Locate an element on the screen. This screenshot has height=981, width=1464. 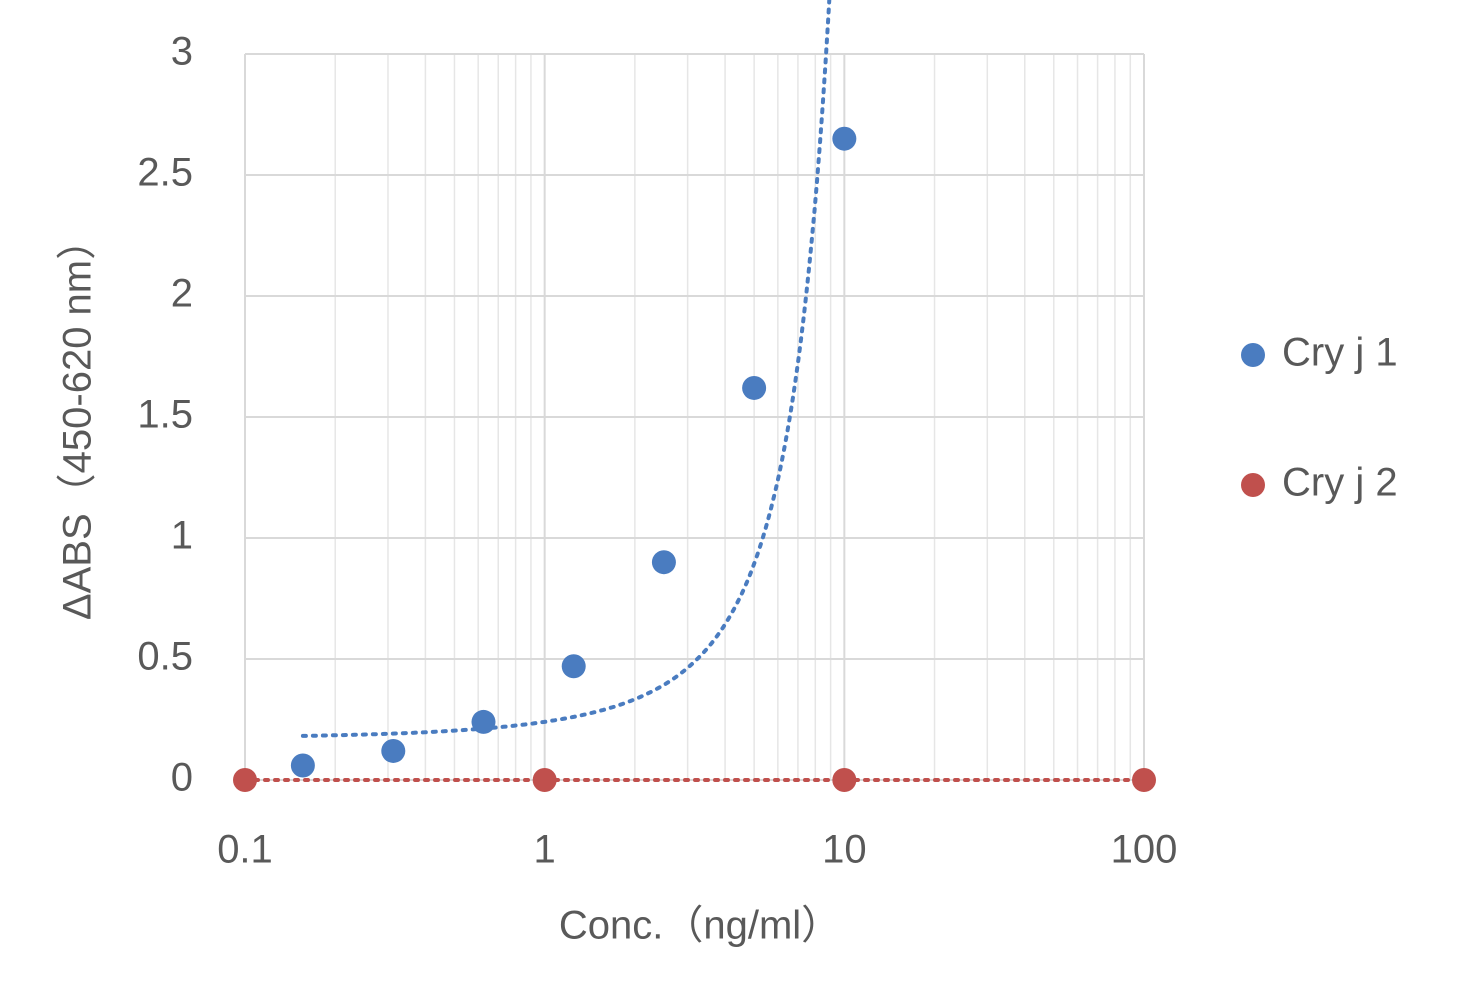
y-tick-label: 1.5 is located at coordinates (165, 415).